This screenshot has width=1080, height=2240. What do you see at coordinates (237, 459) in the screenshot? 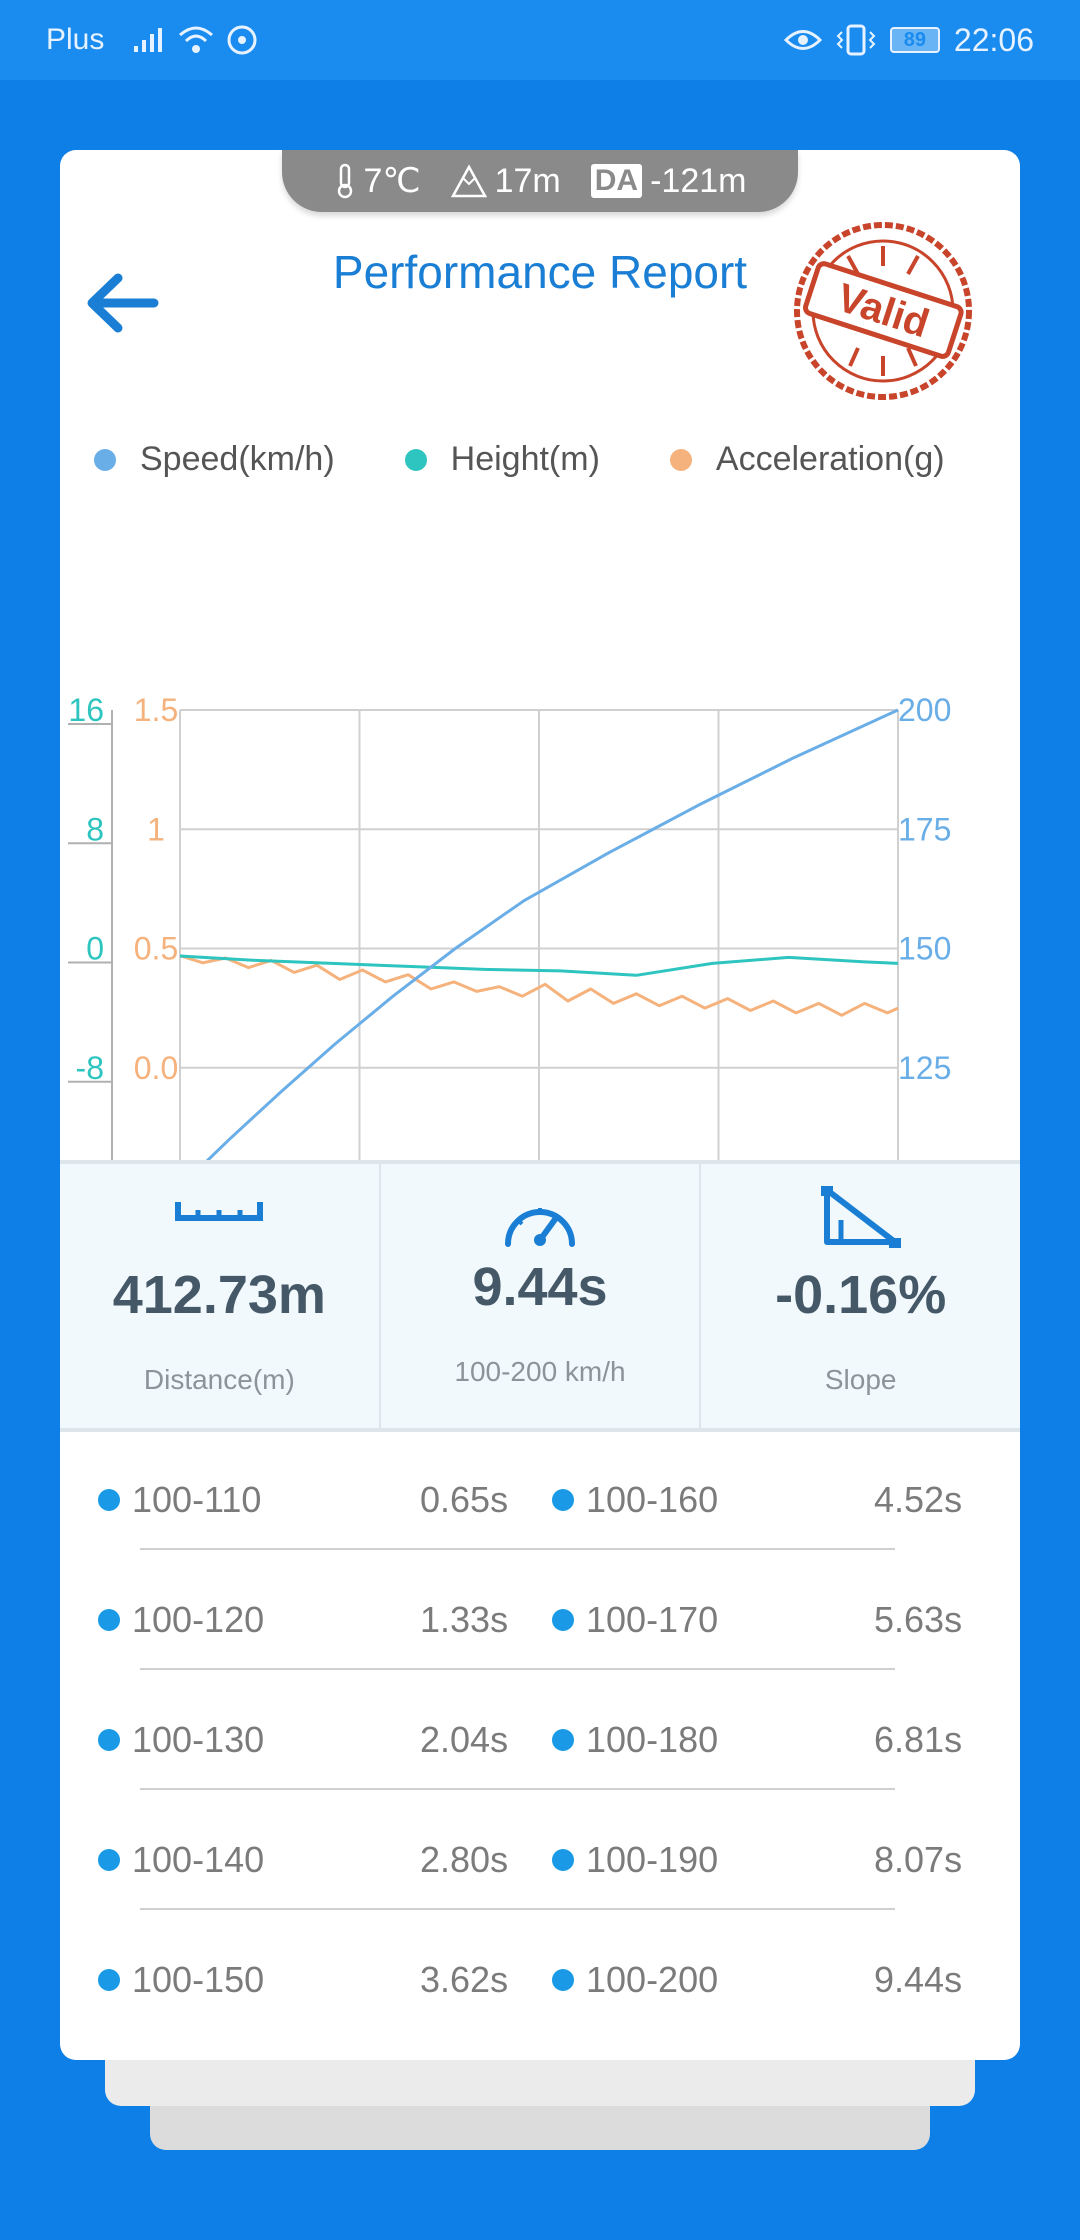
I see `legend-label-speed: Speed(km/h)` at bounding box center [237, 459].